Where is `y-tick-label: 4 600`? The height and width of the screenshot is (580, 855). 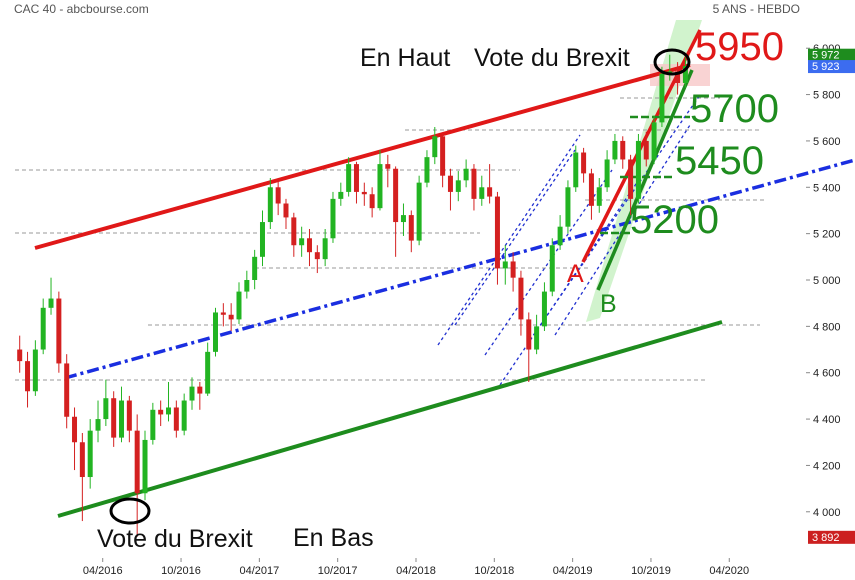
y-tick-label: 4 600 is located at coordinates (827, 374).